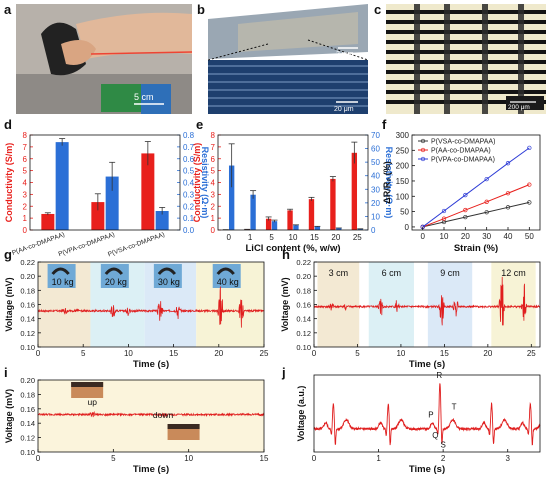  Describe the element at coordinates (435, 435) in the screenshot. I see `wave-label-Q: Q` at that location.